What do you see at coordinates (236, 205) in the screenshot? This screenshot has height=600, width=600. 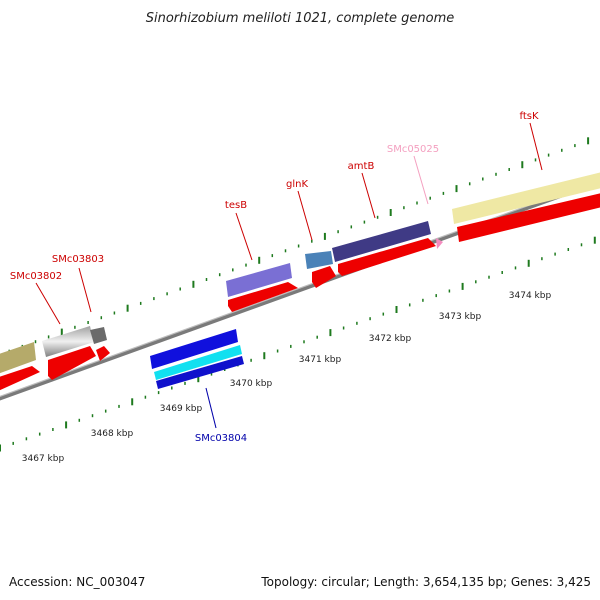 I see `label-tesb: tesB` at bounding box center [236, 205].